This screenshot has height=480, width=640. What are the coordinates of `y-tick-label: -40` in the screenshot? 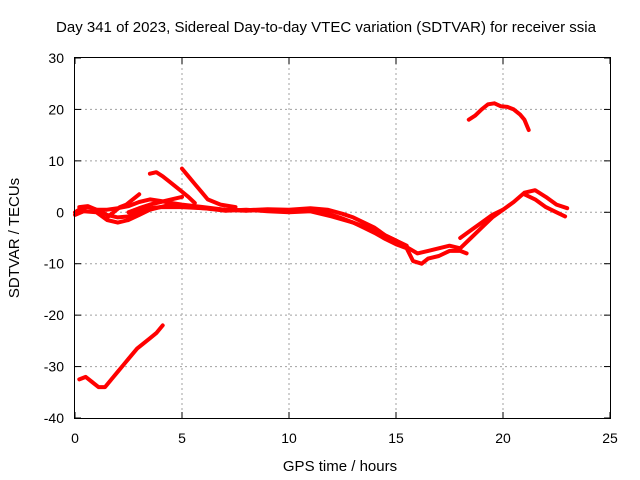 It's located at (54, 418).